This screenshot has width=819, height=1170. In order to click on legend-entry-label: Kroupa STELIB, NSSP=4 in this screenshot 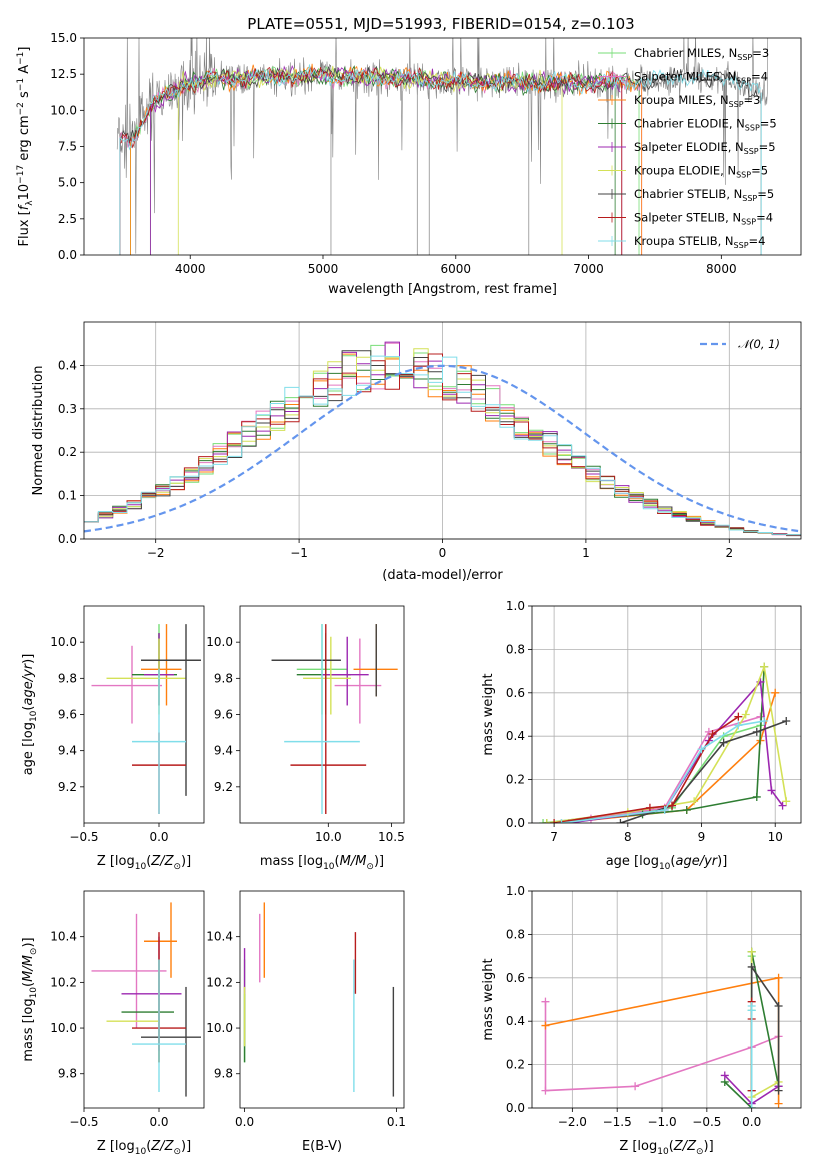, I will do `click(699, 242)`.